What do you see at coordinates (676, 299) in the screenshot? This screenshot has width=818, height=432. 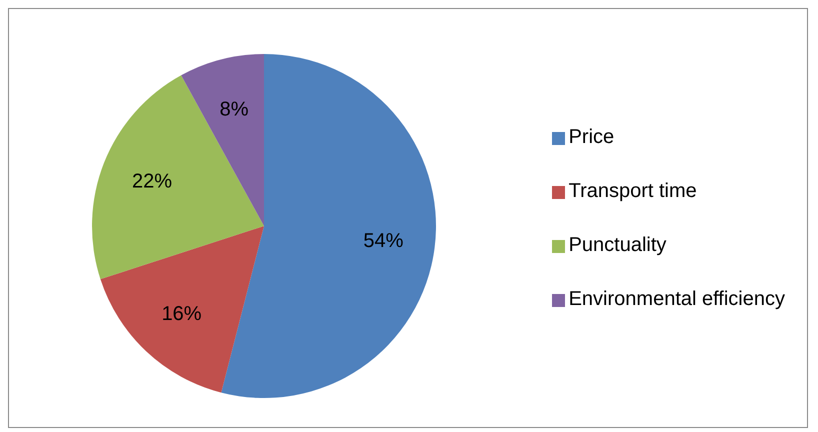 I see `legend-label: Environmental efficiency` at bounding box center [676, 299].